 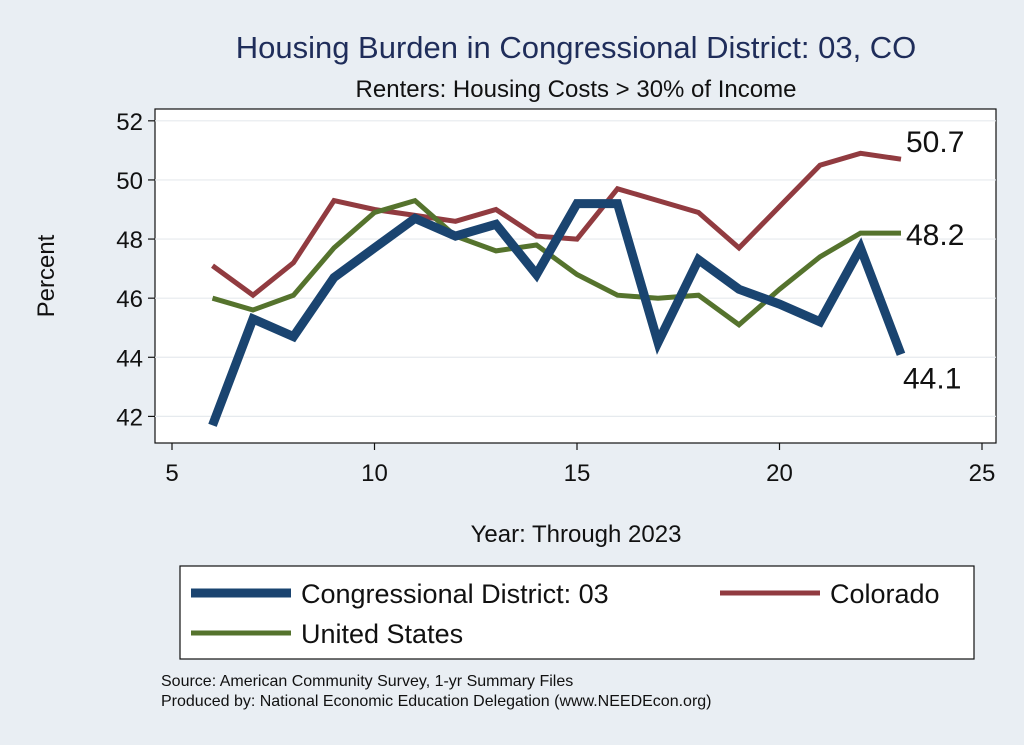 What do you see at coordinates (129, 417) in the screenshot?
I see `y-tick-label-42: 42` at bounding box center [129, 417].